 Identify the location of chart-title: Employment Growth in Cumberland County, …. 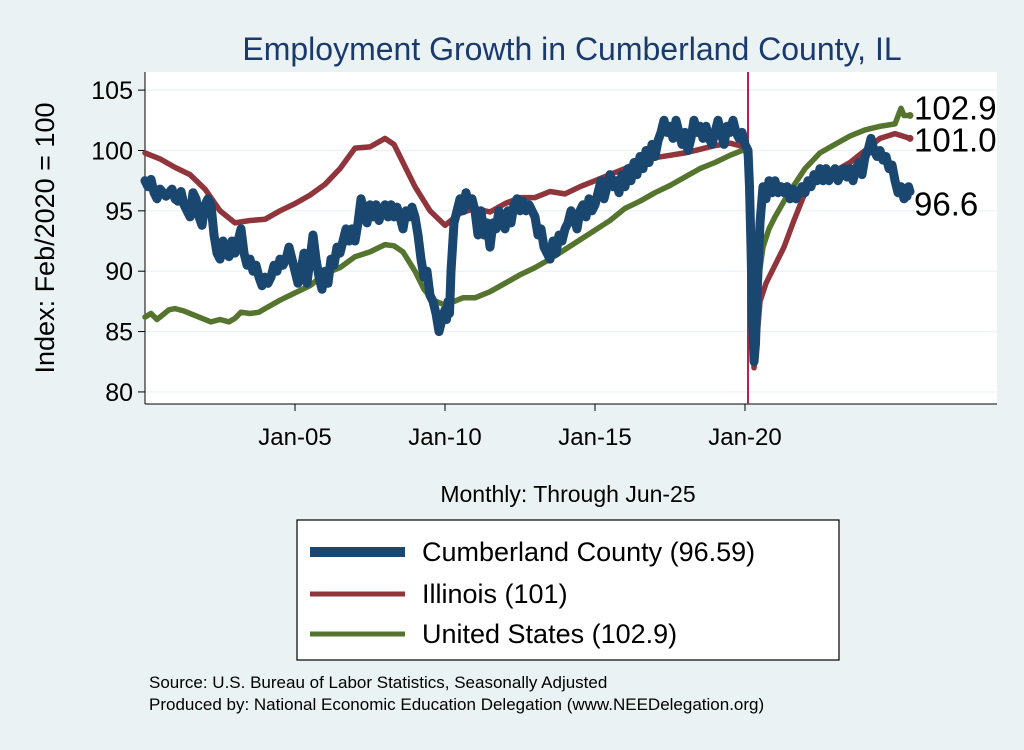
(571, 49).